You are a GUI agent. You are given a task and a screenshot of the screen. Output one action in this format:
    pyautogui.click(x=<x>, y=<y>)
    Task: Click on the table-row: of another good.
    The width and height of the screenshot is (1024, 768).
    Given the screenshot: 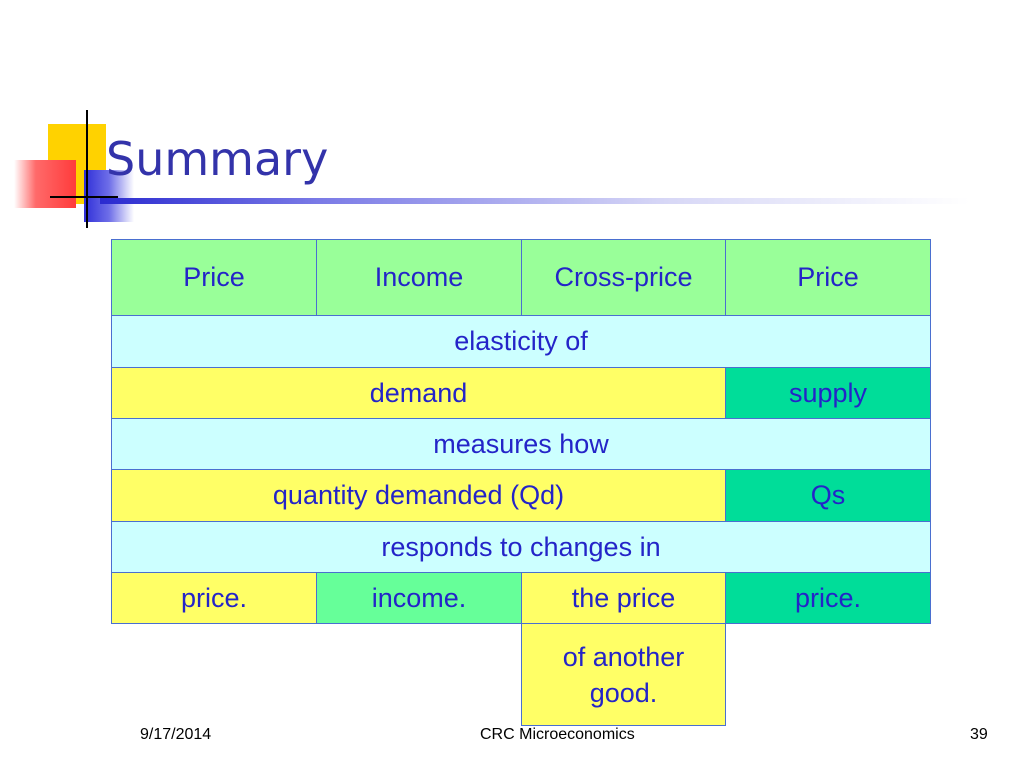 What is the action you would take?
    pyautogui.click(x=521, y=674)
    